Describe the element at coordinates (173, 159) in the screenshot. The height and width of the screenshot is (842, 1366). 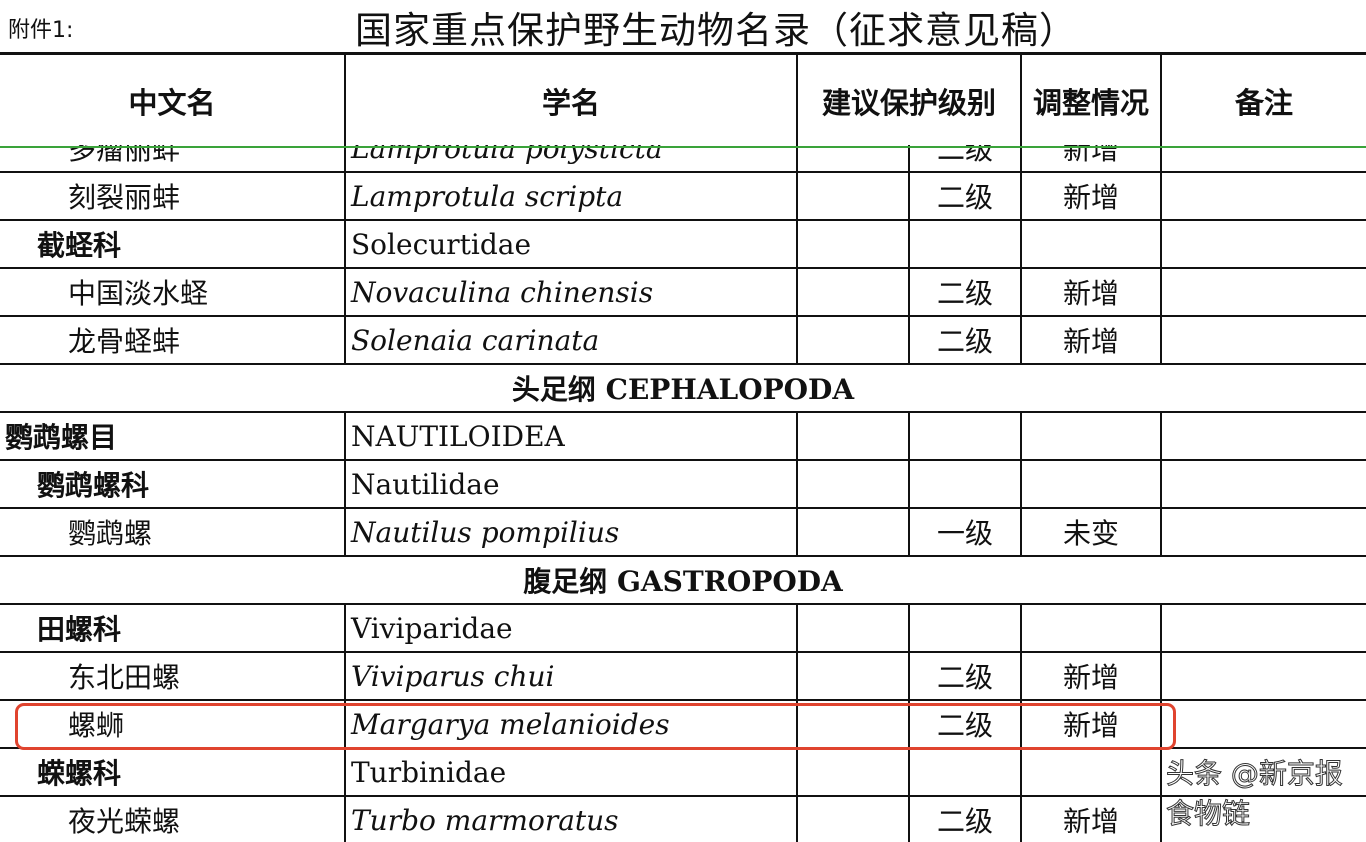
I see `chinese-name: 多瘤丽蚌` at that location.